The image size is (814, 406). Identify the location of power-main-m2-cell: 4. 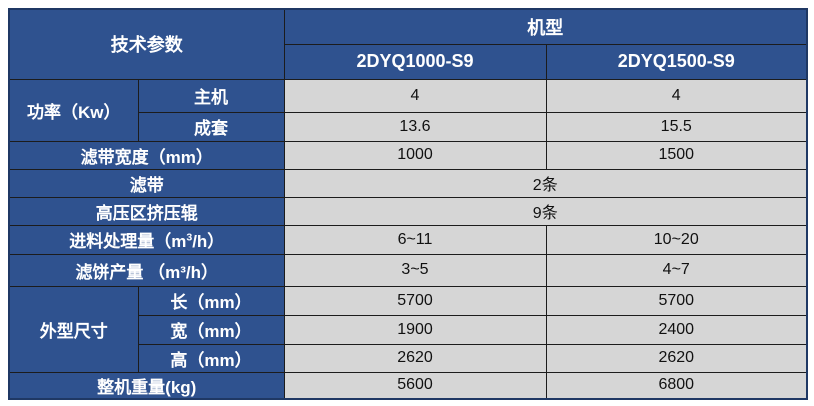
(676, 95).